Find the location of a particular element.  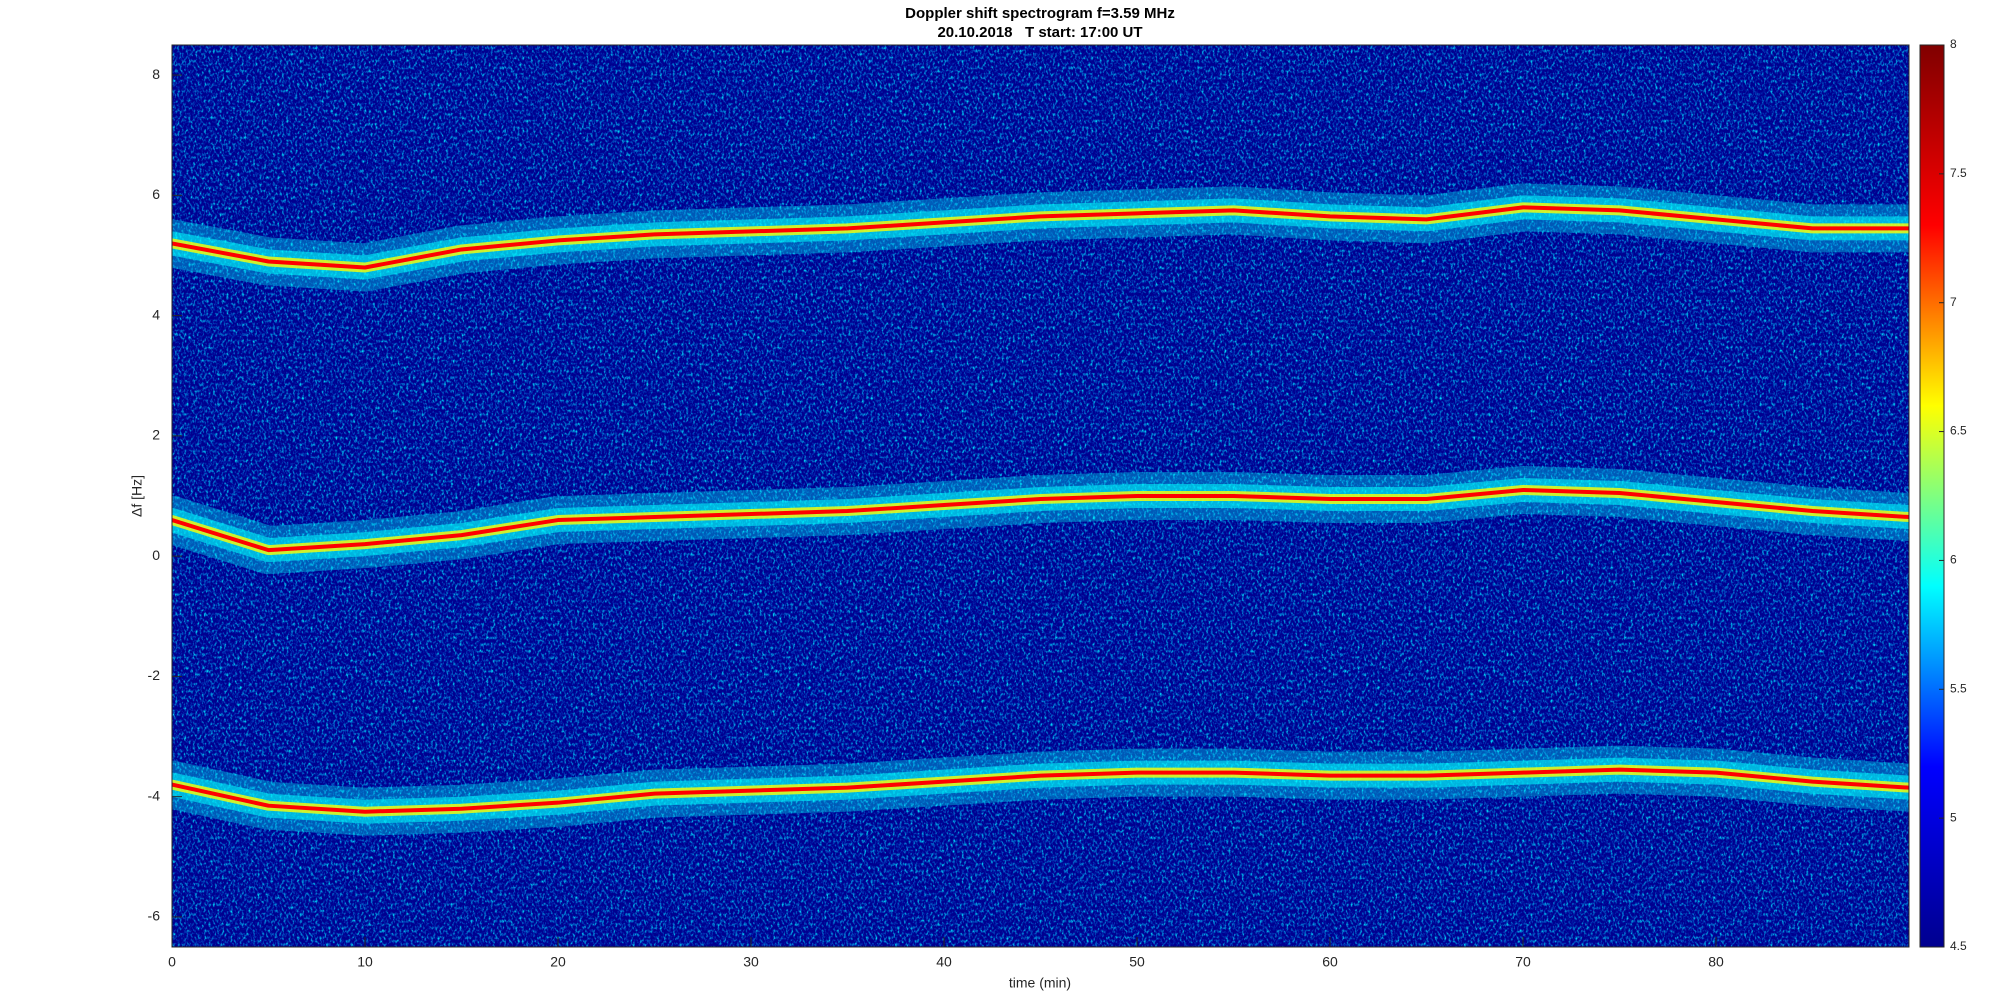

x-tick-label: 20 is located at coordinates (558, 962).